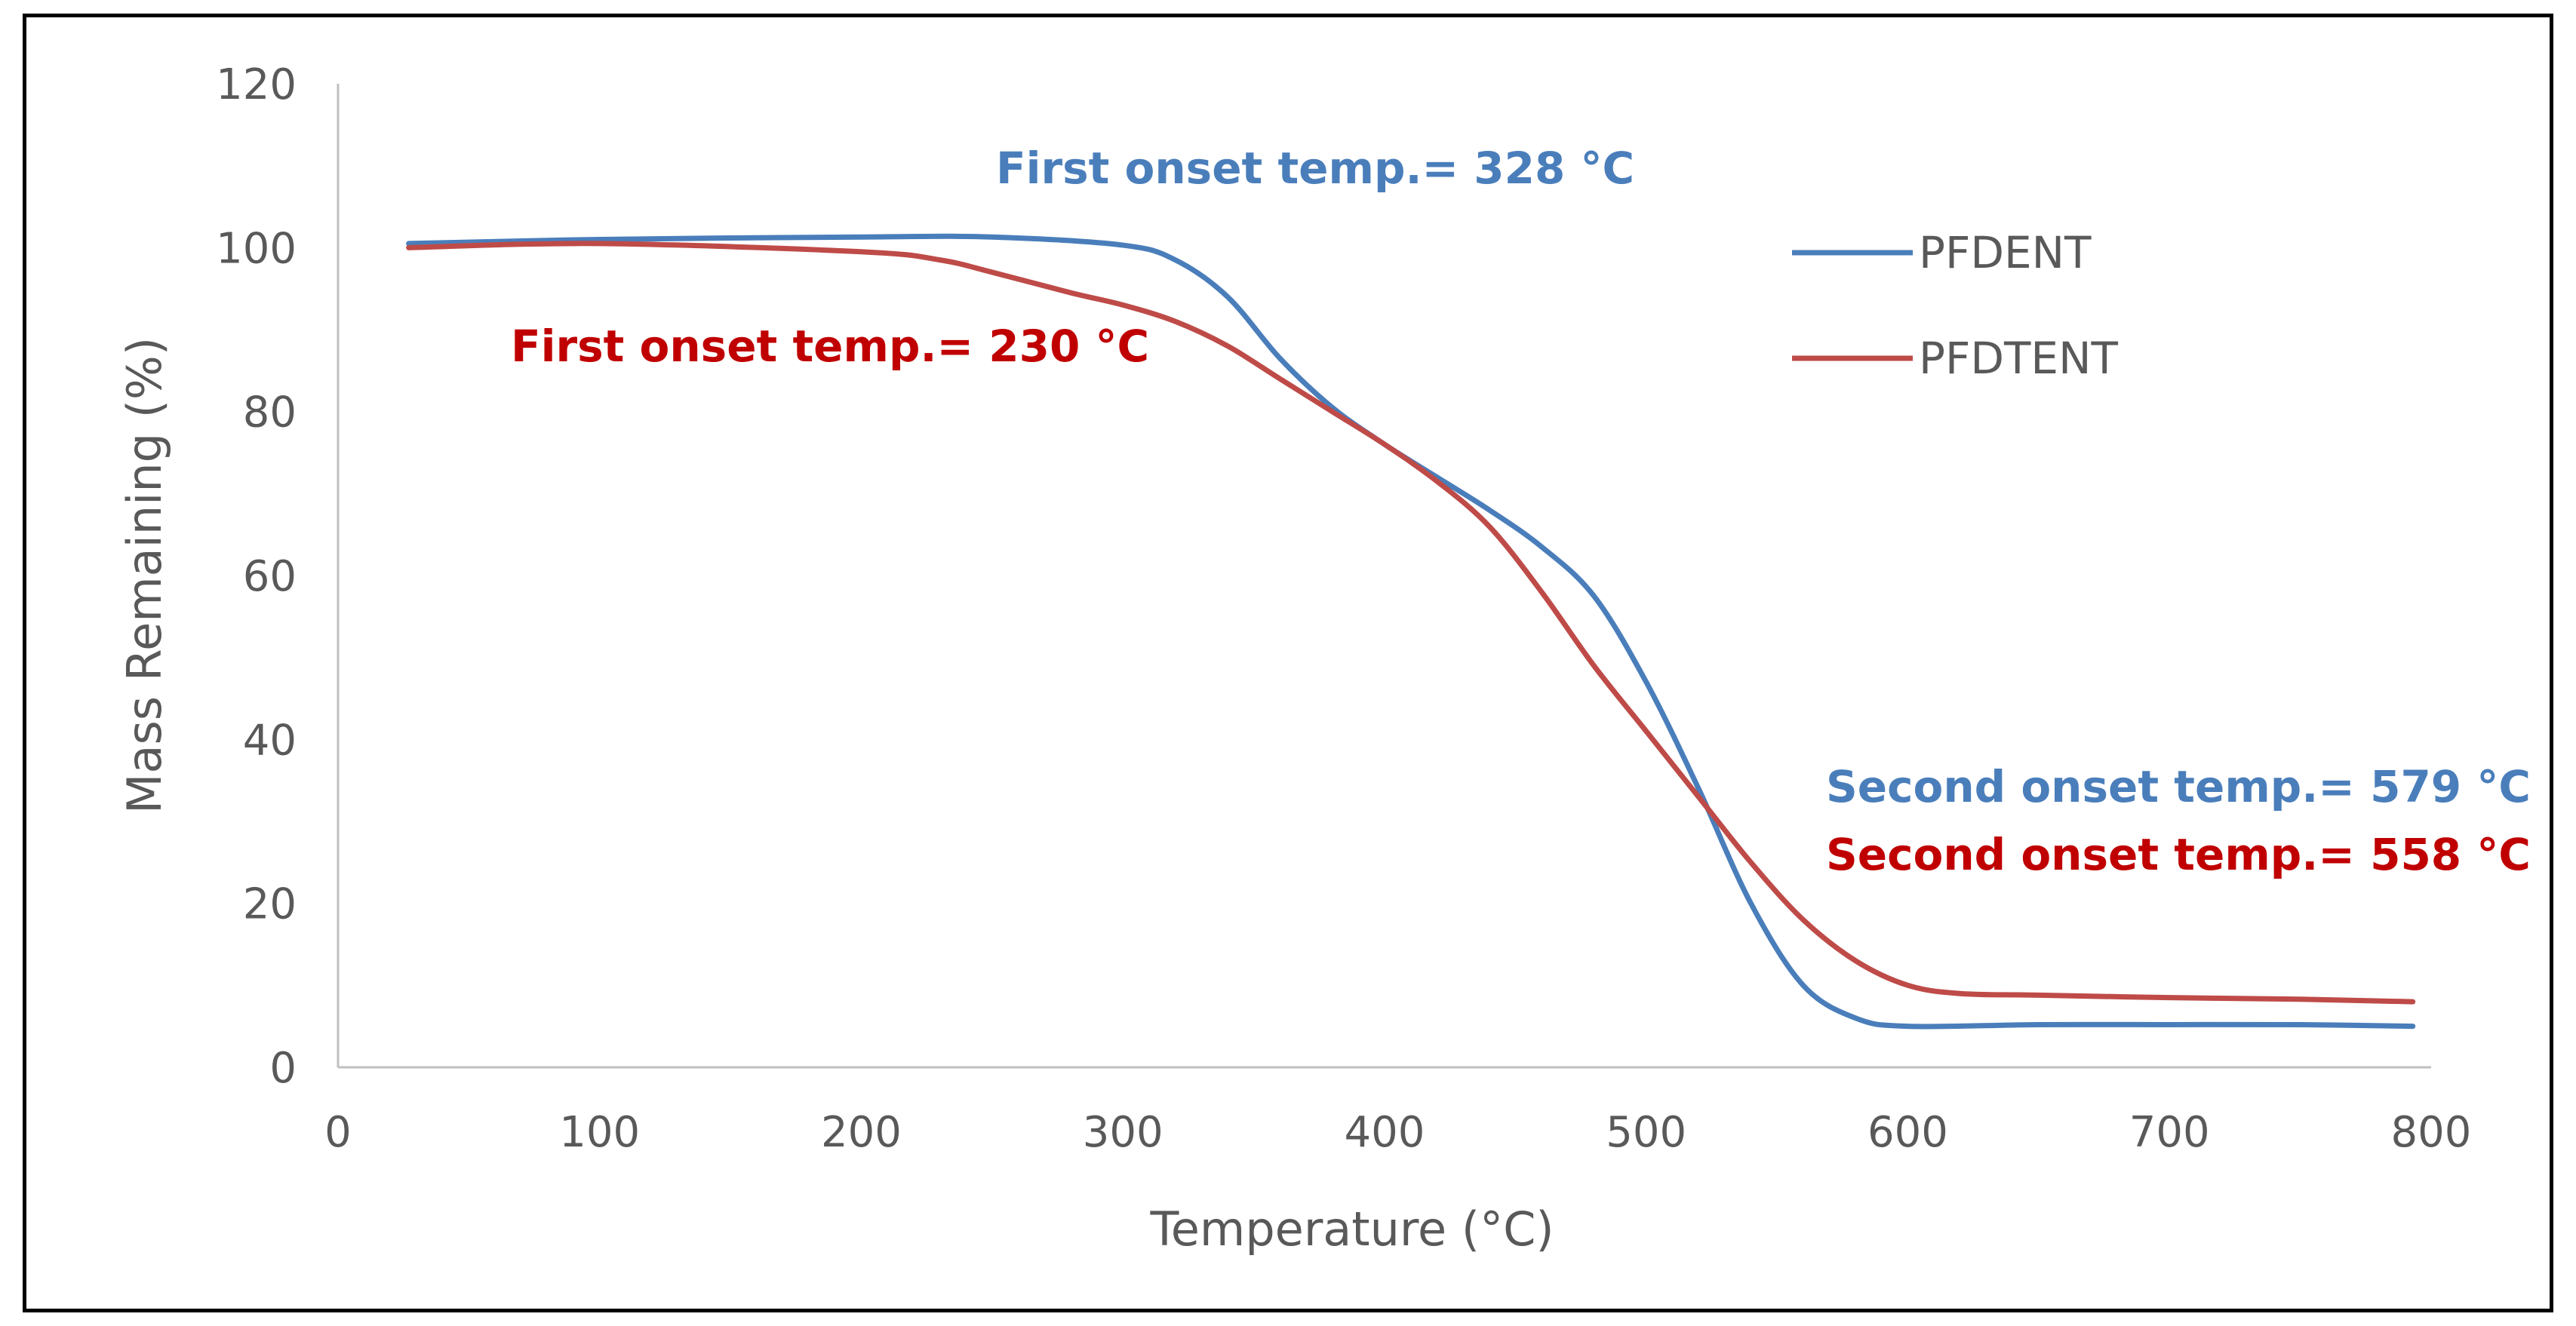  Describe the element at coordinates (1907, 1132) in the screenshot. I see `x-tick-label: 600` at that location.